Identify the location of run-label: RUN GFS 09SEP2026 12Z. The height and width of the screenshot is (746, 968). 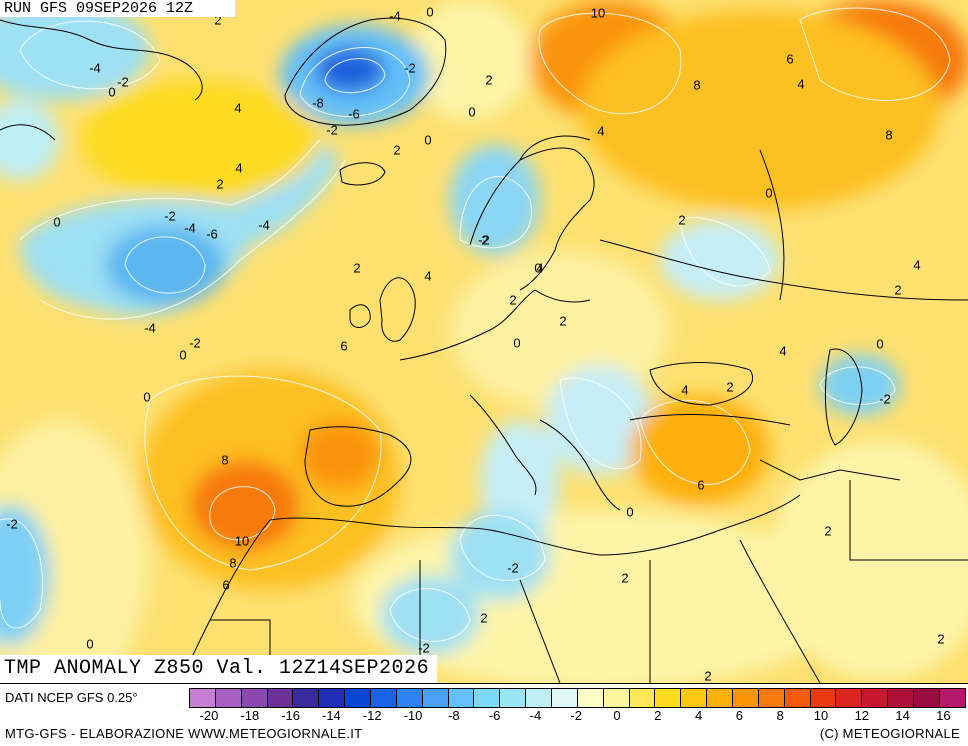
(118, 8).